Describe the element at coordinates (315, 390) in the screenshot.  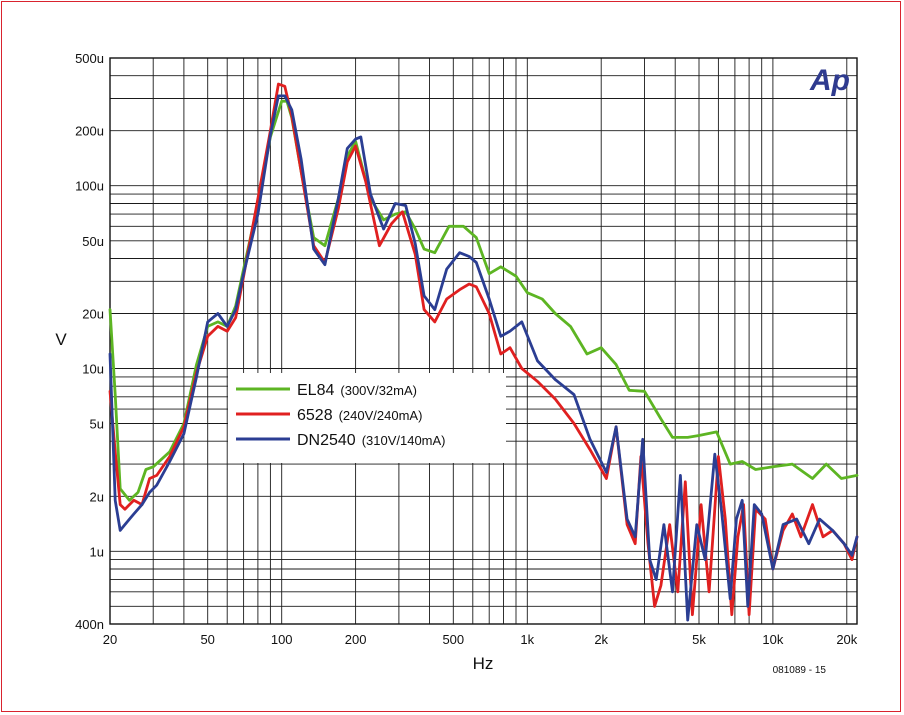
I see `legend-label-el84: EL84` at that location.